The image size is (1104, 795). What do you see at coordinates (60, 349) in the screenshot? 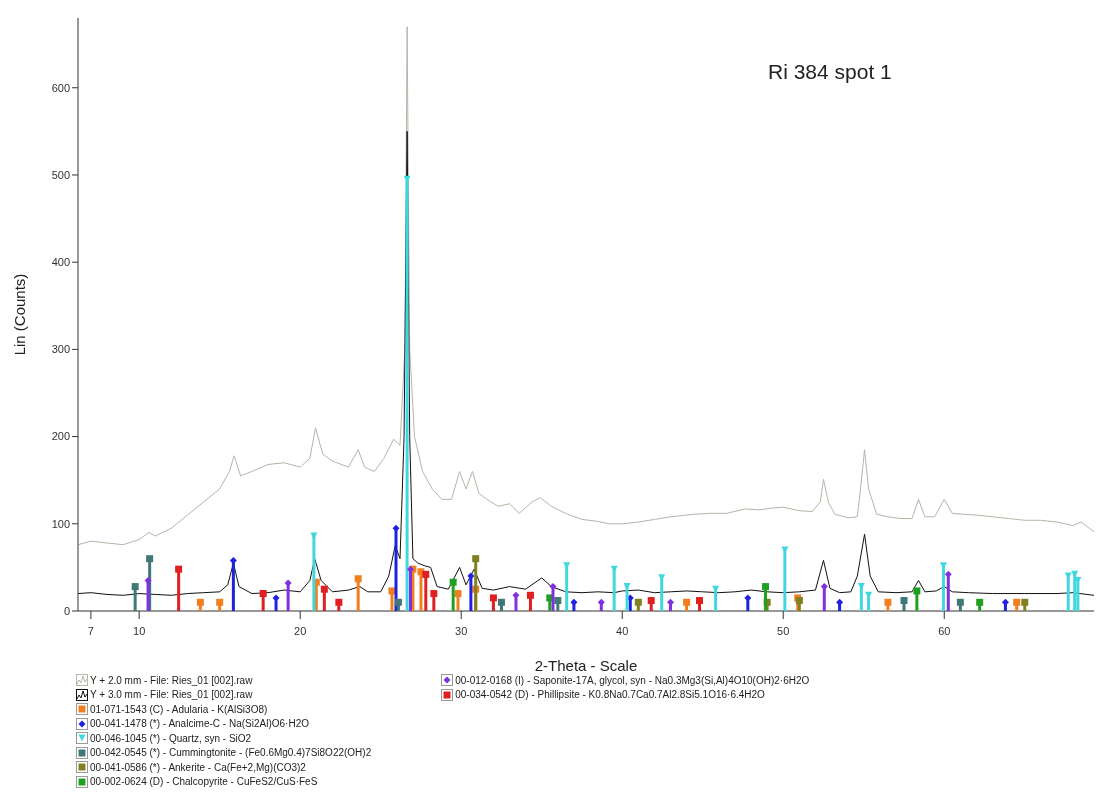
I see `y-tick-label: 300` at bounding box center [60, 349].